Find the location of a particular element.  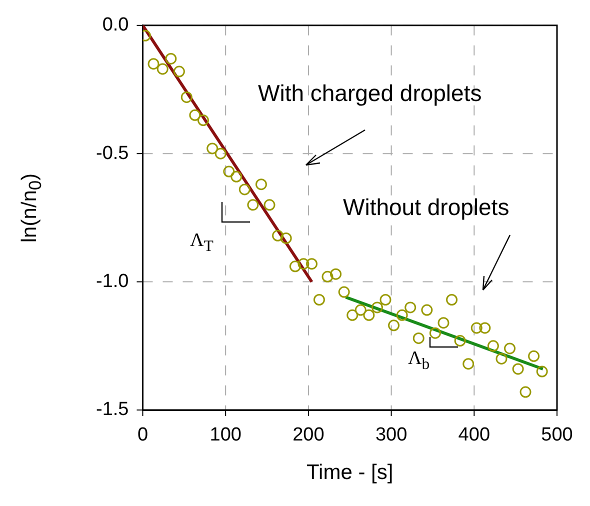

x-tick-label: 500 is located at coordinates (557, 435).